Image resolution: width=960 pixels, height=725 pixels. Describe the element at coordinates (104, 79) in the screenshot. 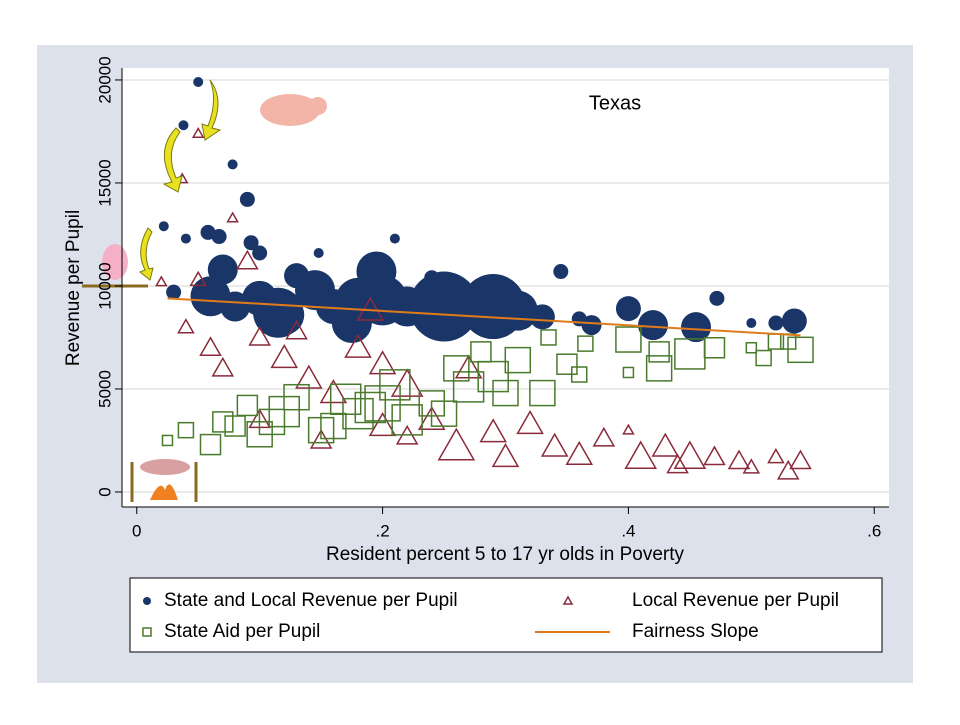

I see `y-tick-label: 20000` at that location.